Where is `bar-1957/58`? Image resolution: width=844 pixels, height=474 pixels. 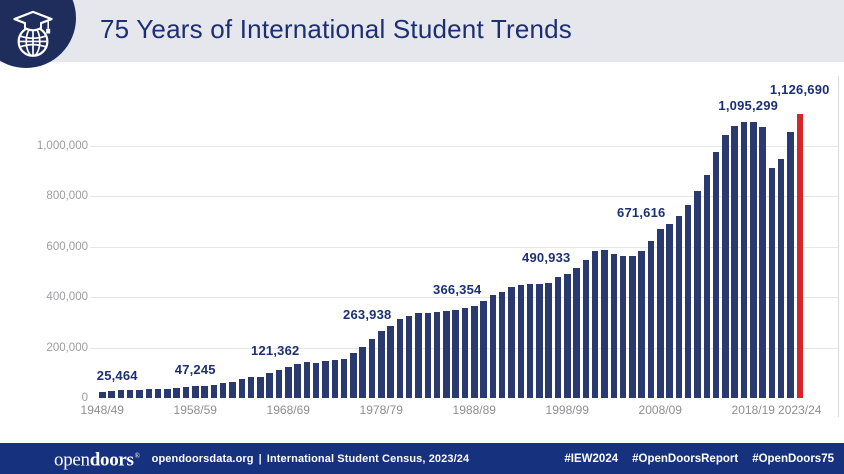
bar-1957/58 is located at coordinates (186, 392).